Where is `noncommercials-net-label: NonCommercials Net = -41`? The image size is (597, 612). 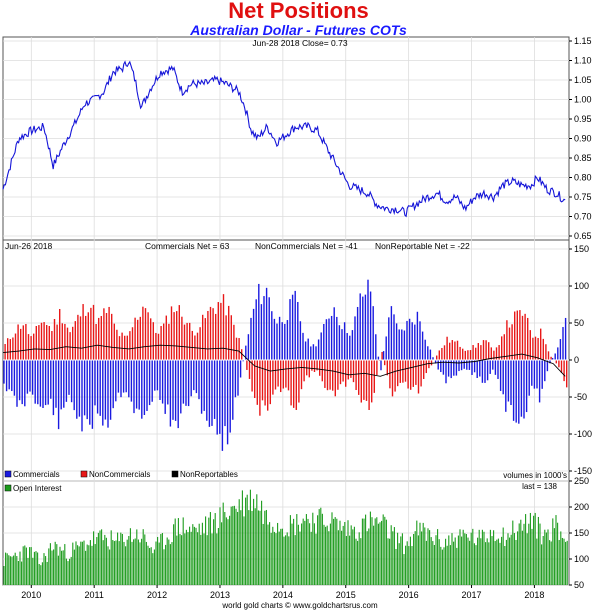
noncommercials-net-label: NonCommercials Net = -41 is located at coordinates (306, 246).